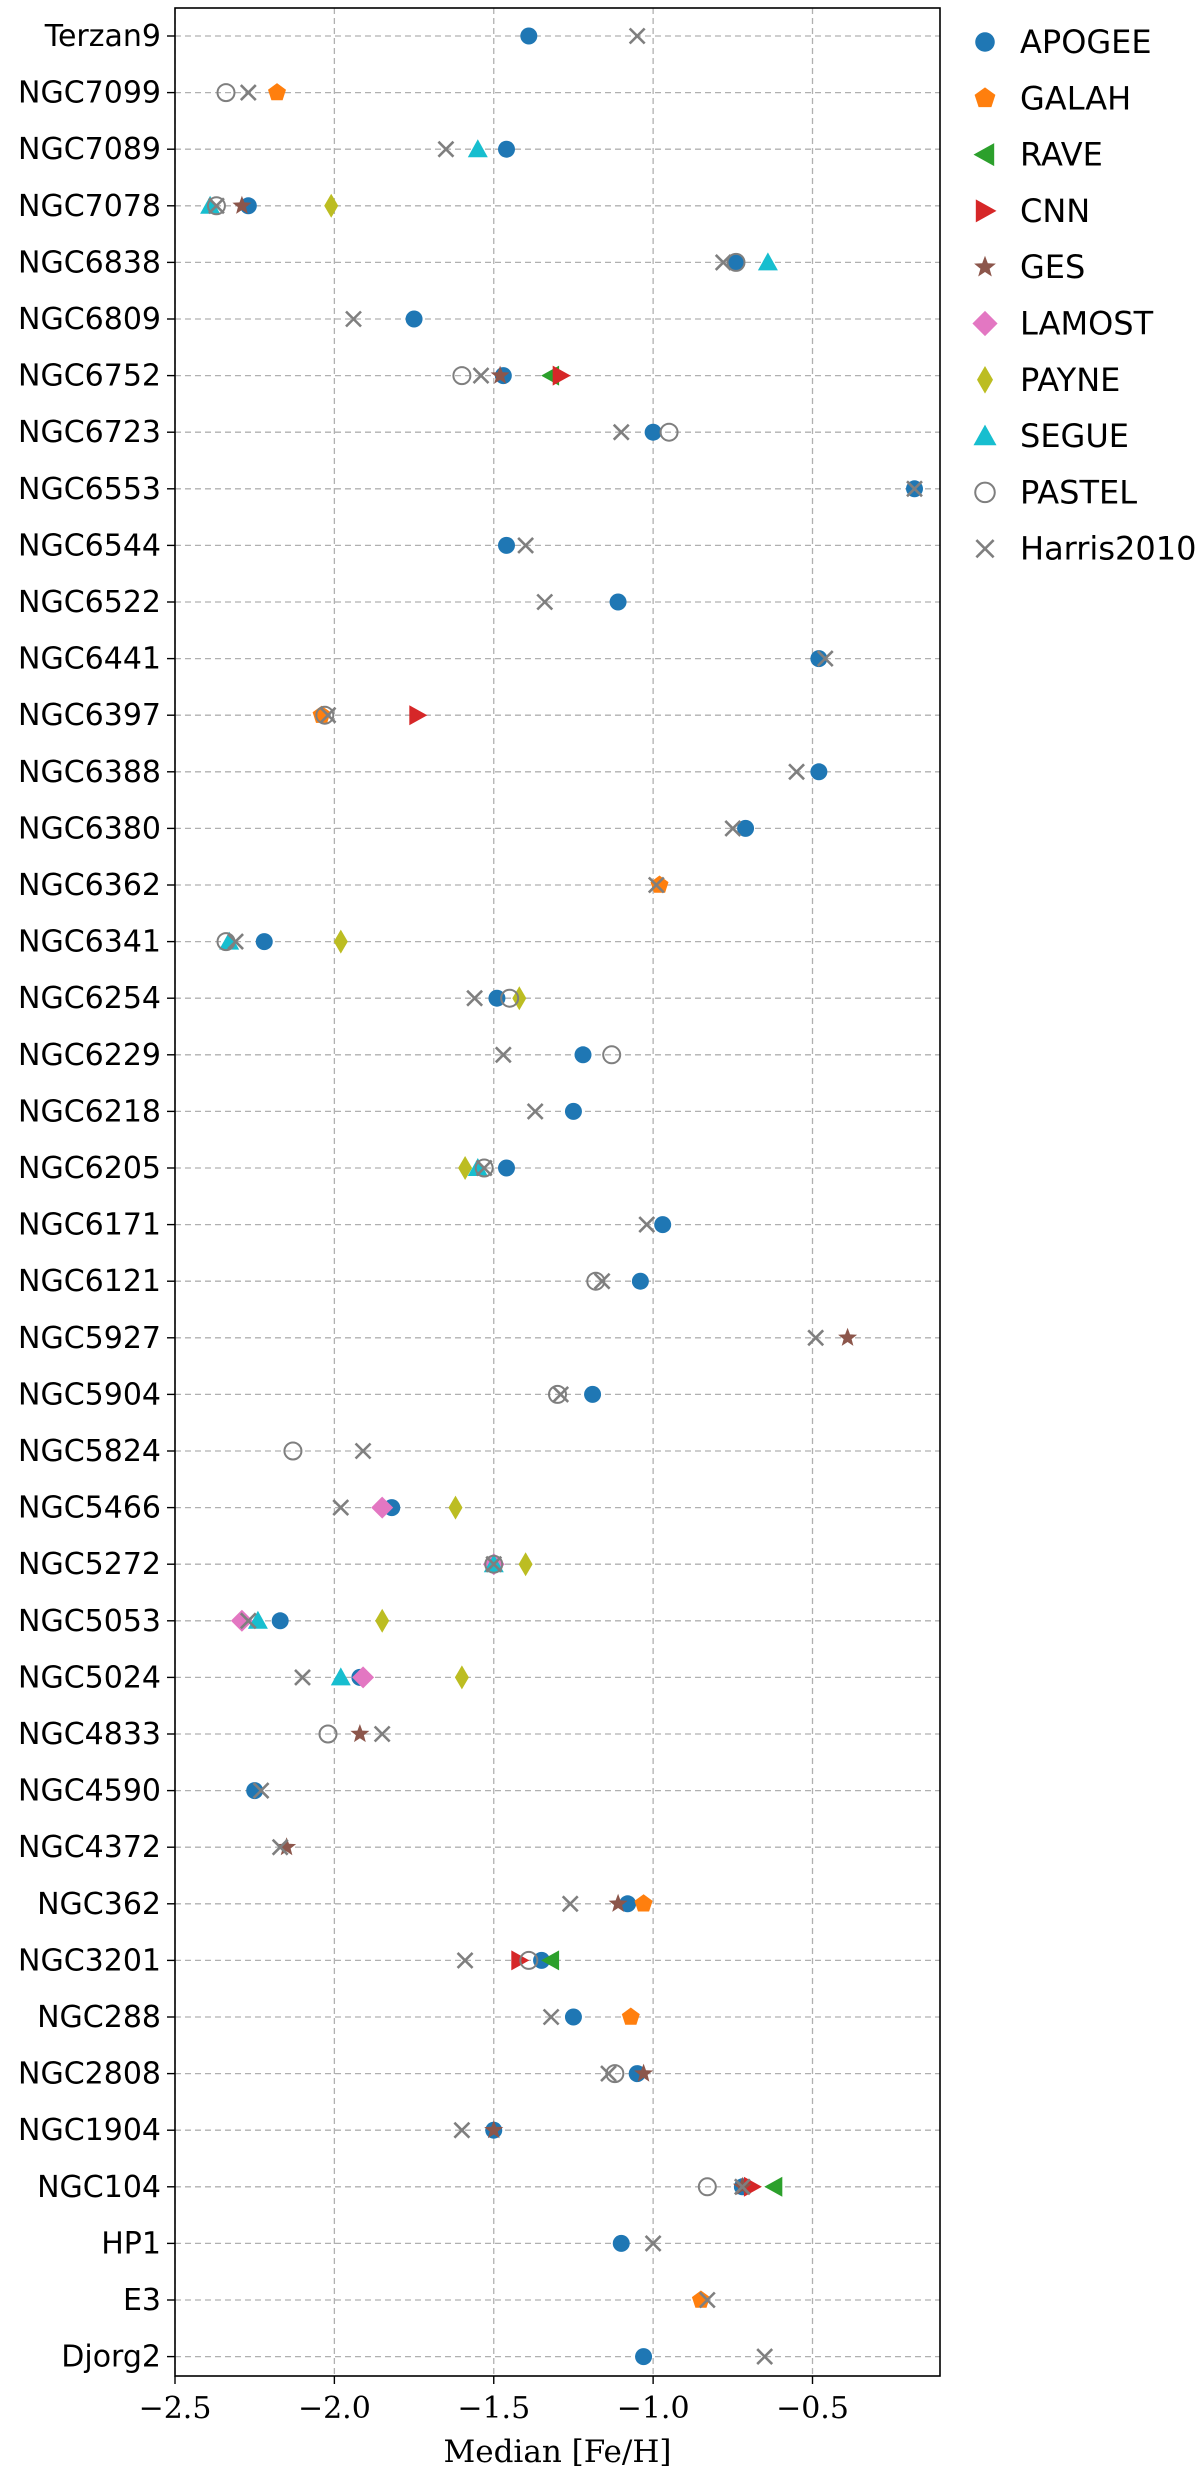  What do you see at coordinates (89, 1847) in the screenshot?
I see `y-tick-label: NGC4372` at bounding box center [89, 1847].